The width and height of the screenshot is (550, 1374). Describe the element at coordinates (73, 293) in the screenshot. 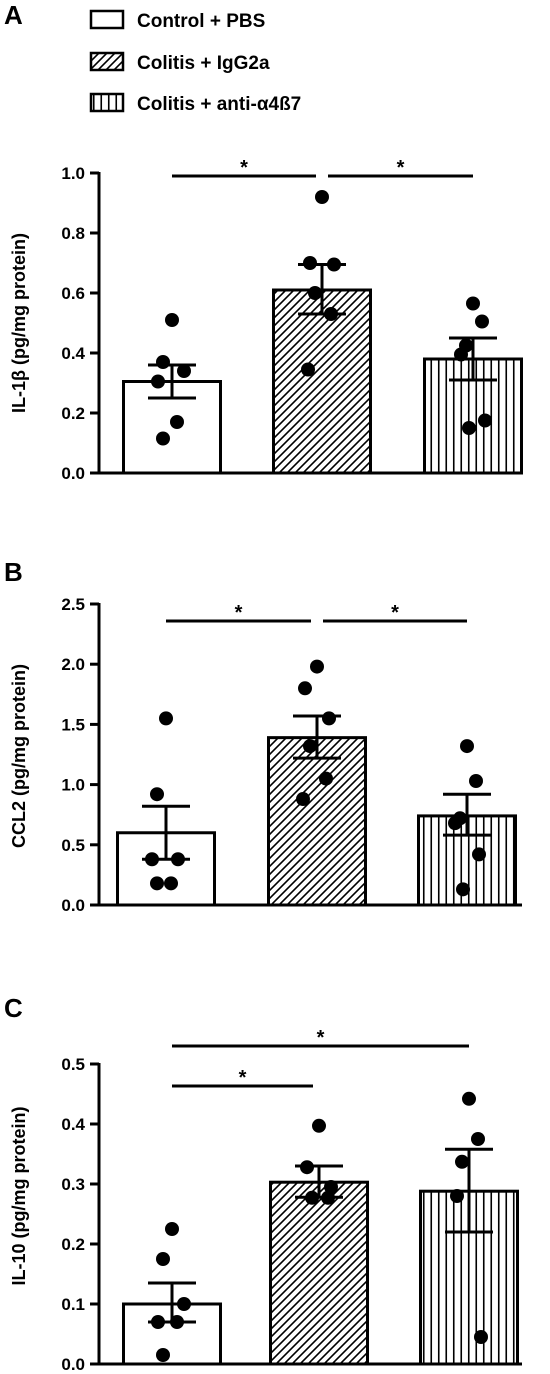

I see `y-tick-label: 0.6` at that location.